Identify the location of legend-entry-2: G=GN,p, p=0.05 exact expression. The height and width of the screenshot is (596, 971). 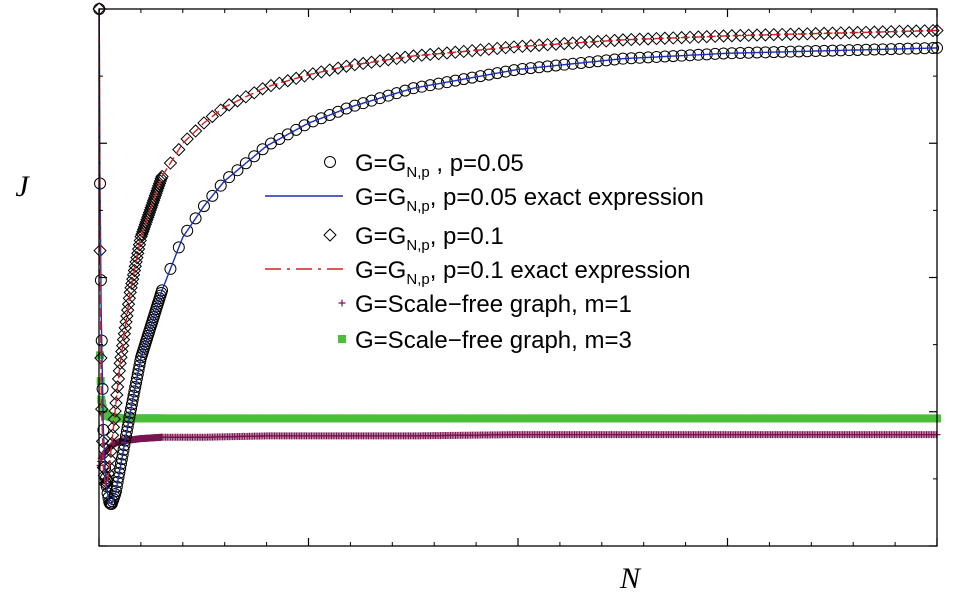
(484, 199).